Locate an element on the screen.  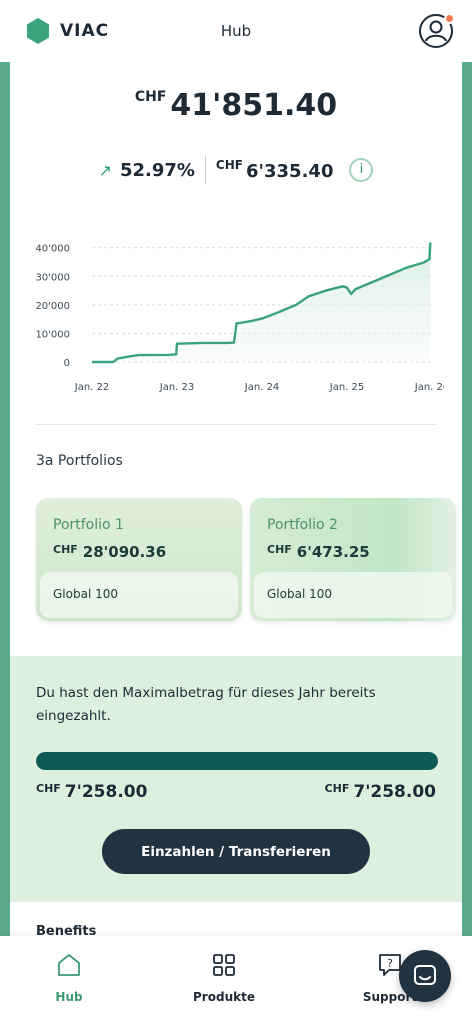
performance-percent: 52.97% is located at coordinates (157, 170).